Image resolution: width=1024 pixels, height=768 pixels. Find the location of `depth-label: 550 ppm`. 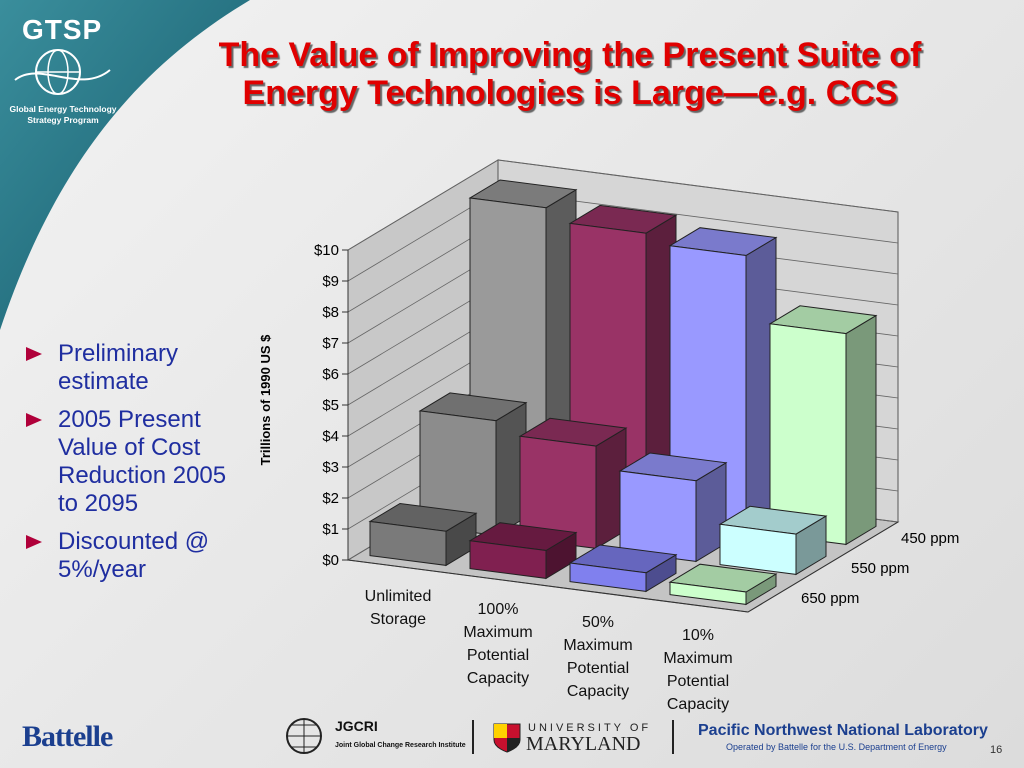

depth-label: 550 ppm is located at coordinates (880, 568).